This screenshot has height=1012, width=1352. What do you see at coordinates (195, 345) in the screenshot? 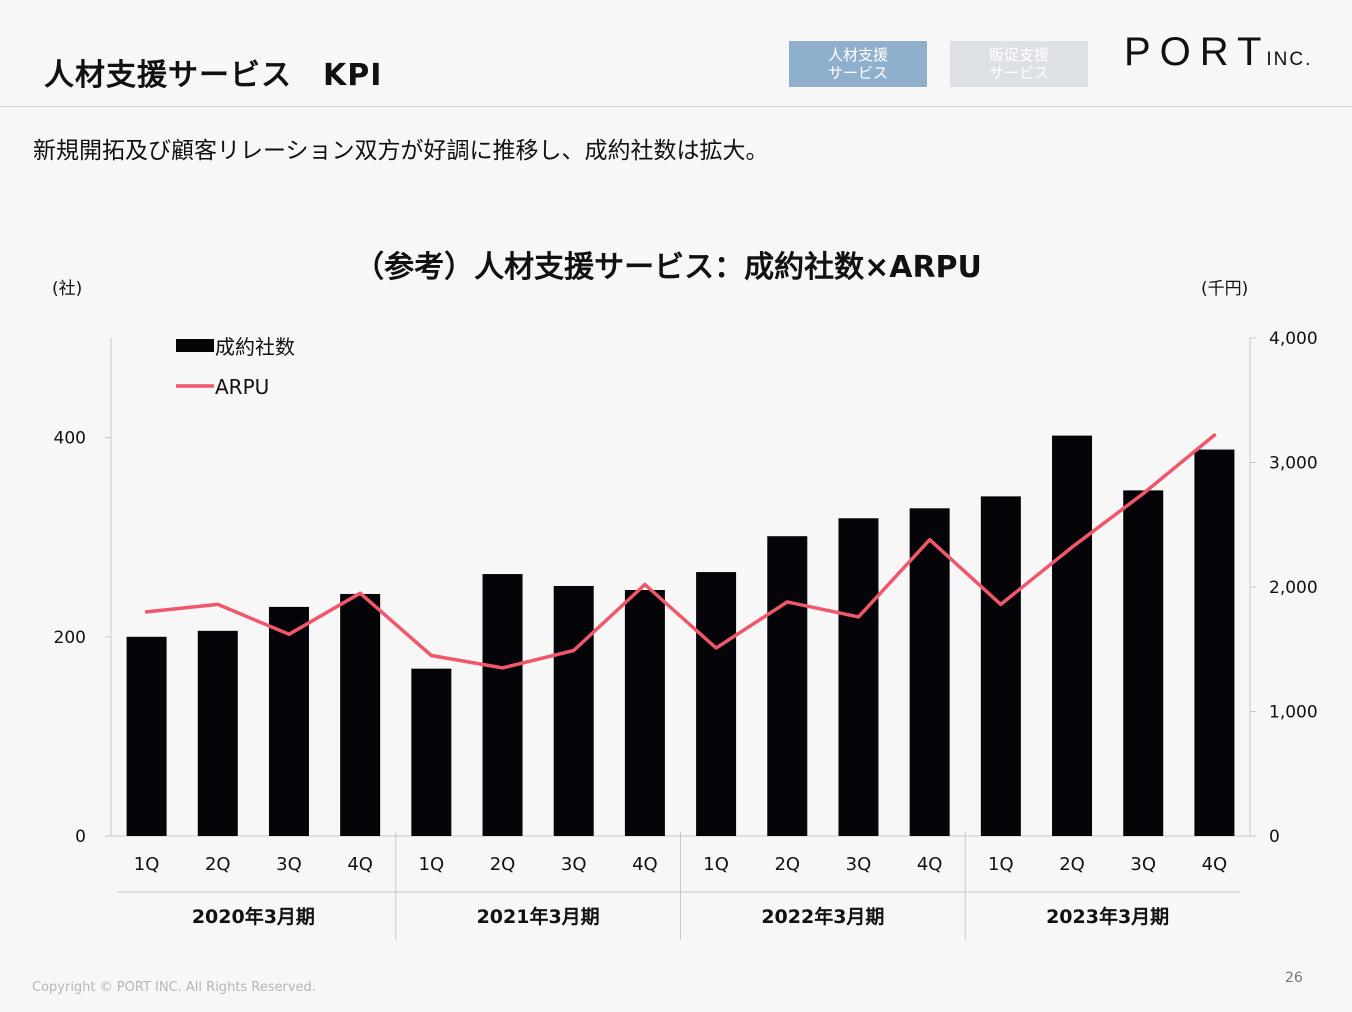
I see `legend-swatch-bar` at bounding box center [195, 345].